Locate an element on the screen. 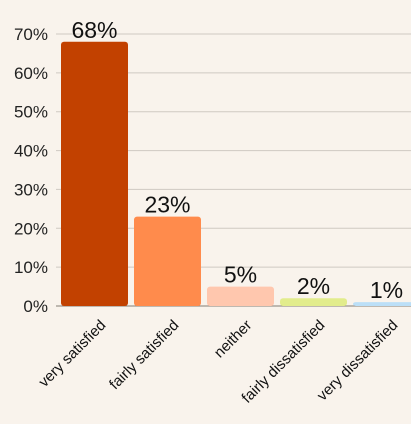  y-tick-label: 70% is located at coordinates (31, 34).